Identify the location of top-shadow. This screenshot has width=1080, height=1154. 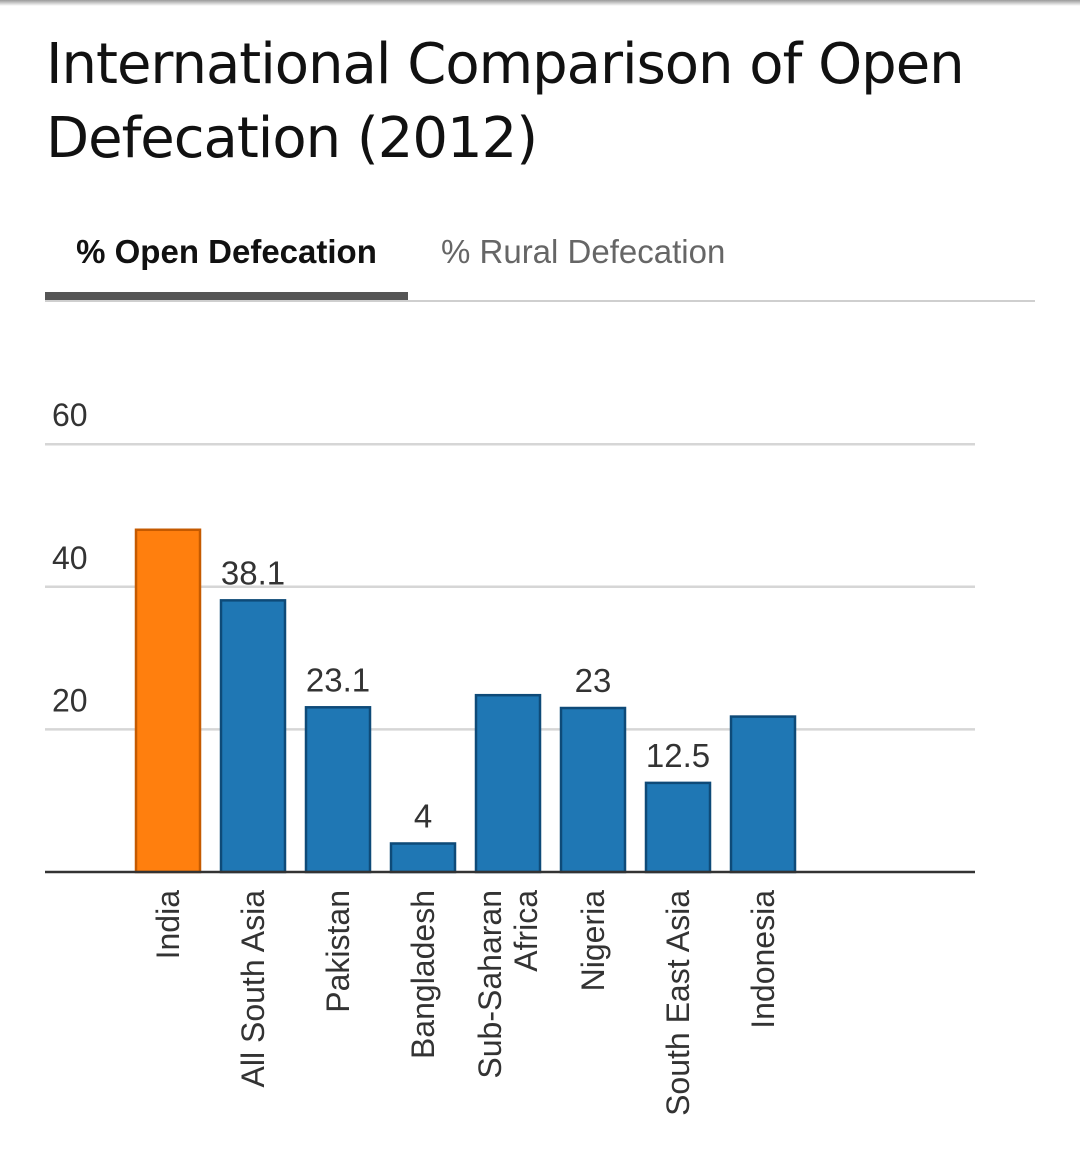
(540, 3).